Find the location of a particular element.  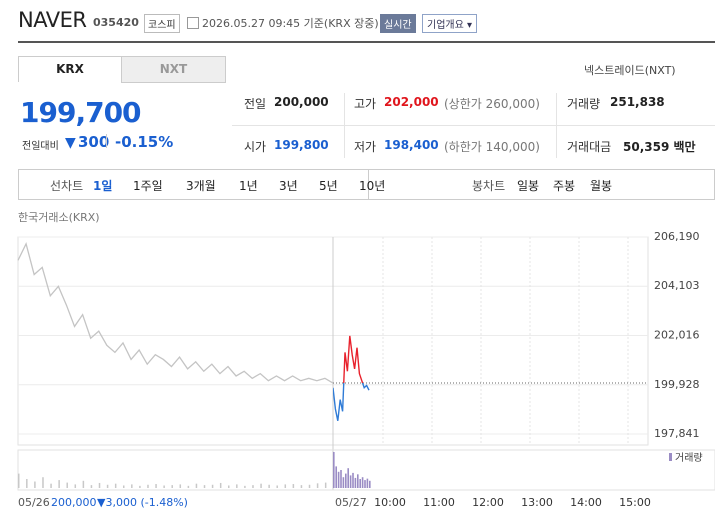

source: 한국거래소(KRX) is located at coordinates (59, 217).